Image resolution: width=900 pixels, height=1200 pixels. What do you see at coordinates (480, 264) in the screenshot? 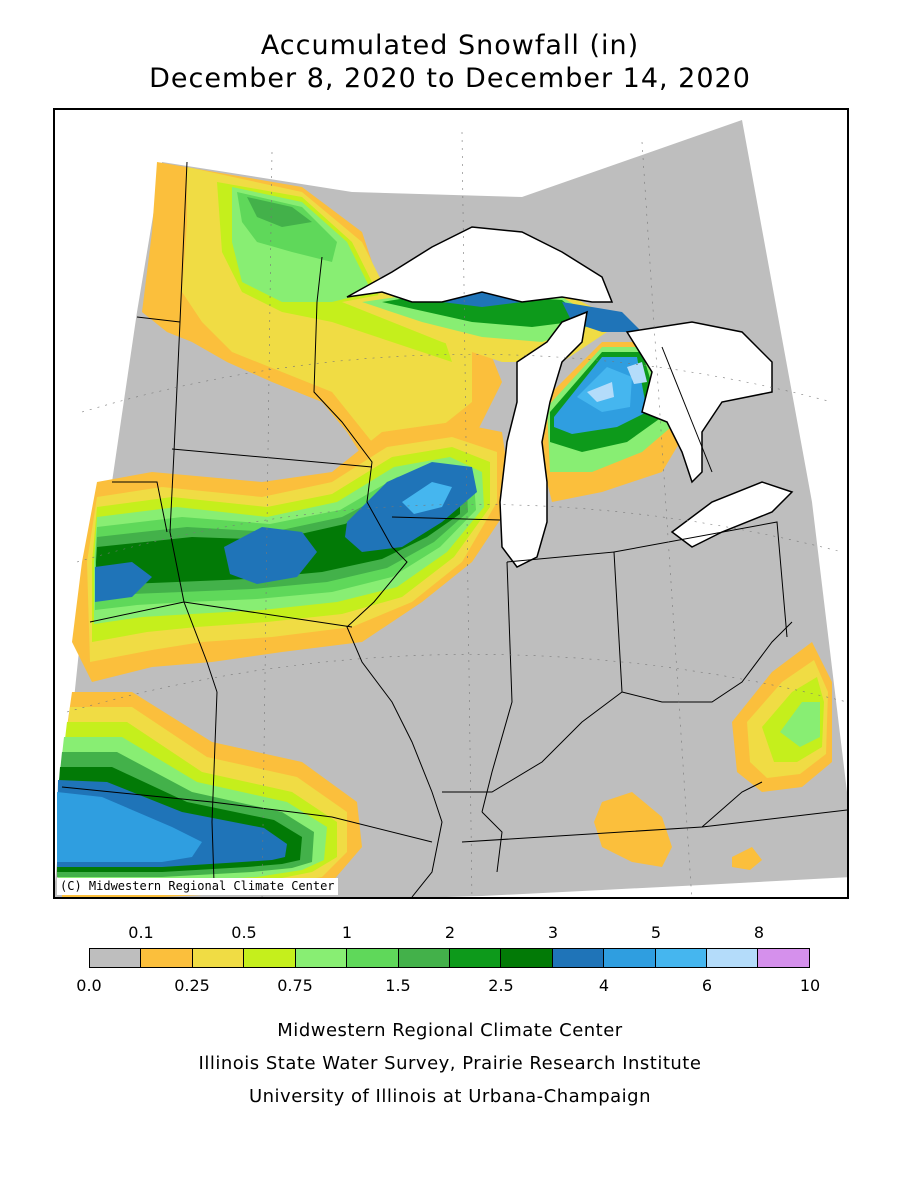
I see `lake-superior` at bounding box center [480, 264].